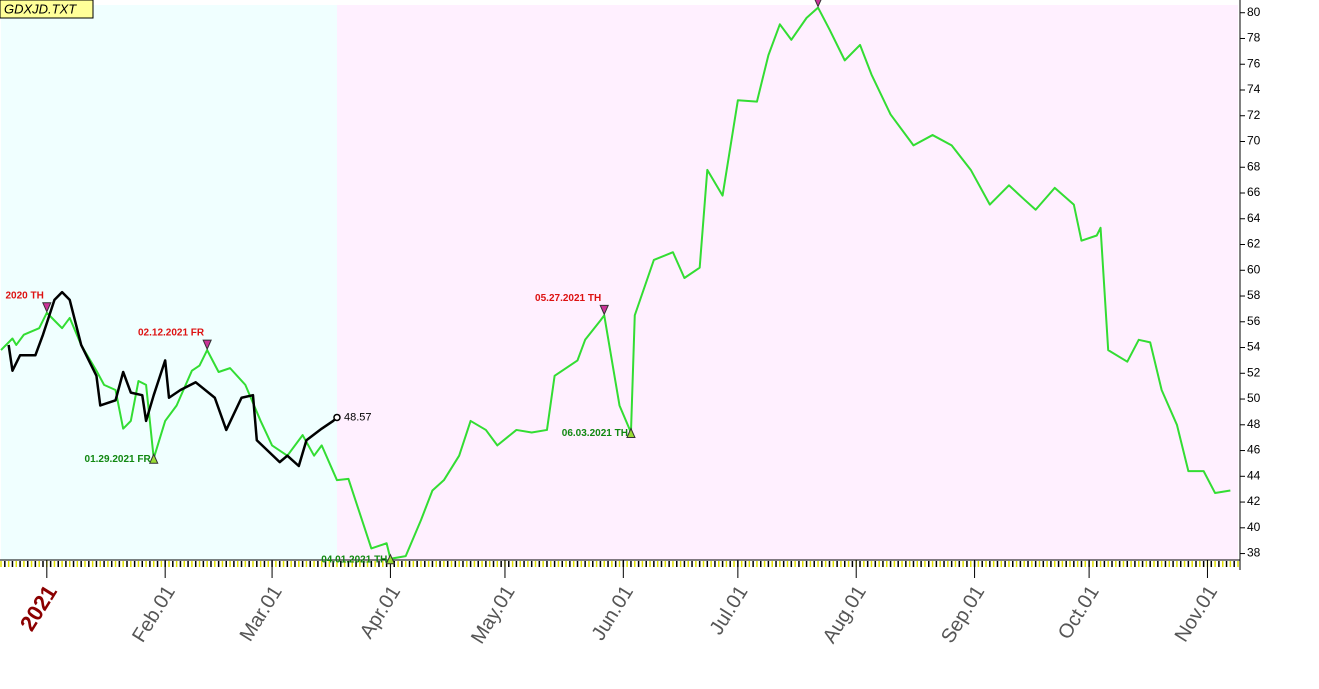  Describe the element at coordinates (1254, 244) in the screenshot. I see `y-tick-label: 62` at that location.